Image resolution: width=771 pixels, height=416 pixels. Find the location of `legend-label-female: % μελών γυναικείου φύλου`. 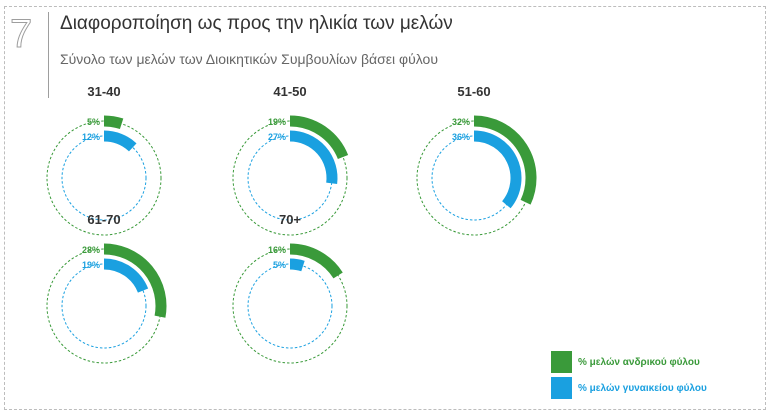

legend-label-female: % μελών γυναικείου φύλου is located at coordinates (642, 388).